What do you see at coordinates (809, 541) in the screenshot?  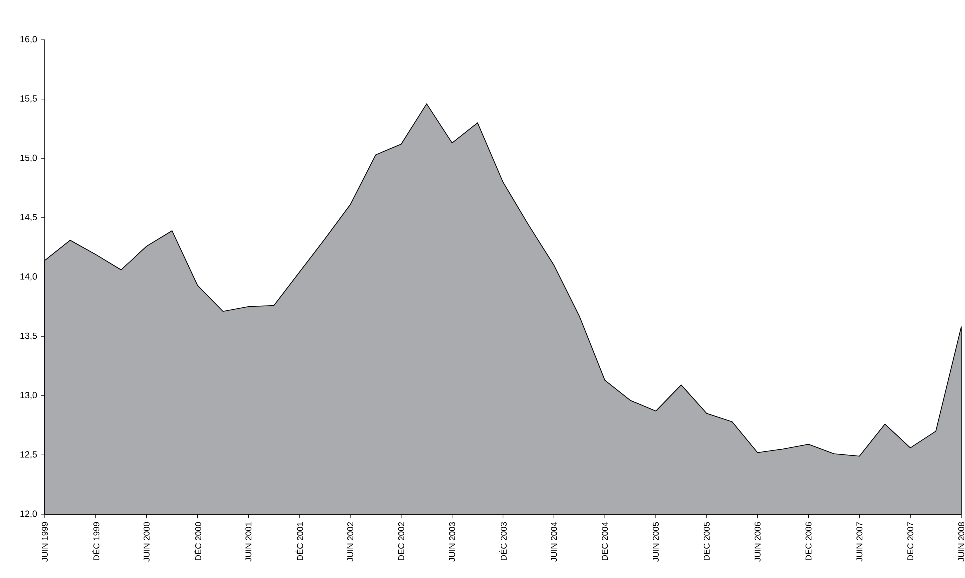 I see `x-tick-label: DEC 2006` at bounding box center [809, 541].